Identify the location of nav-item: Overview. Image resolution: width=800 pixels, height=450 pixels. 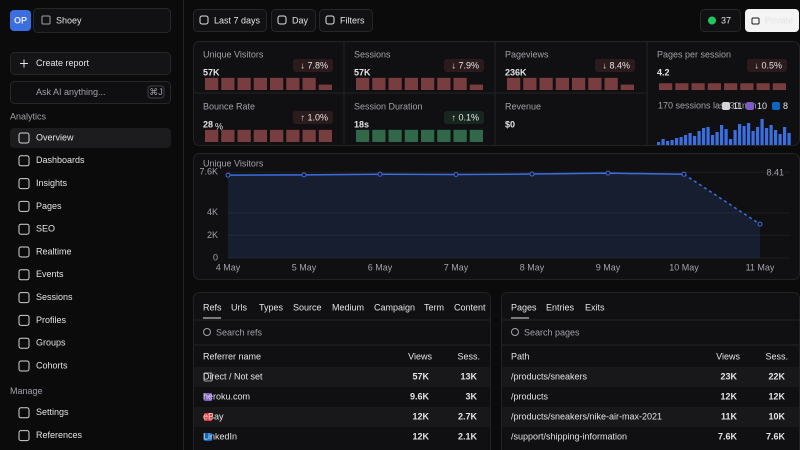
(55, 137).